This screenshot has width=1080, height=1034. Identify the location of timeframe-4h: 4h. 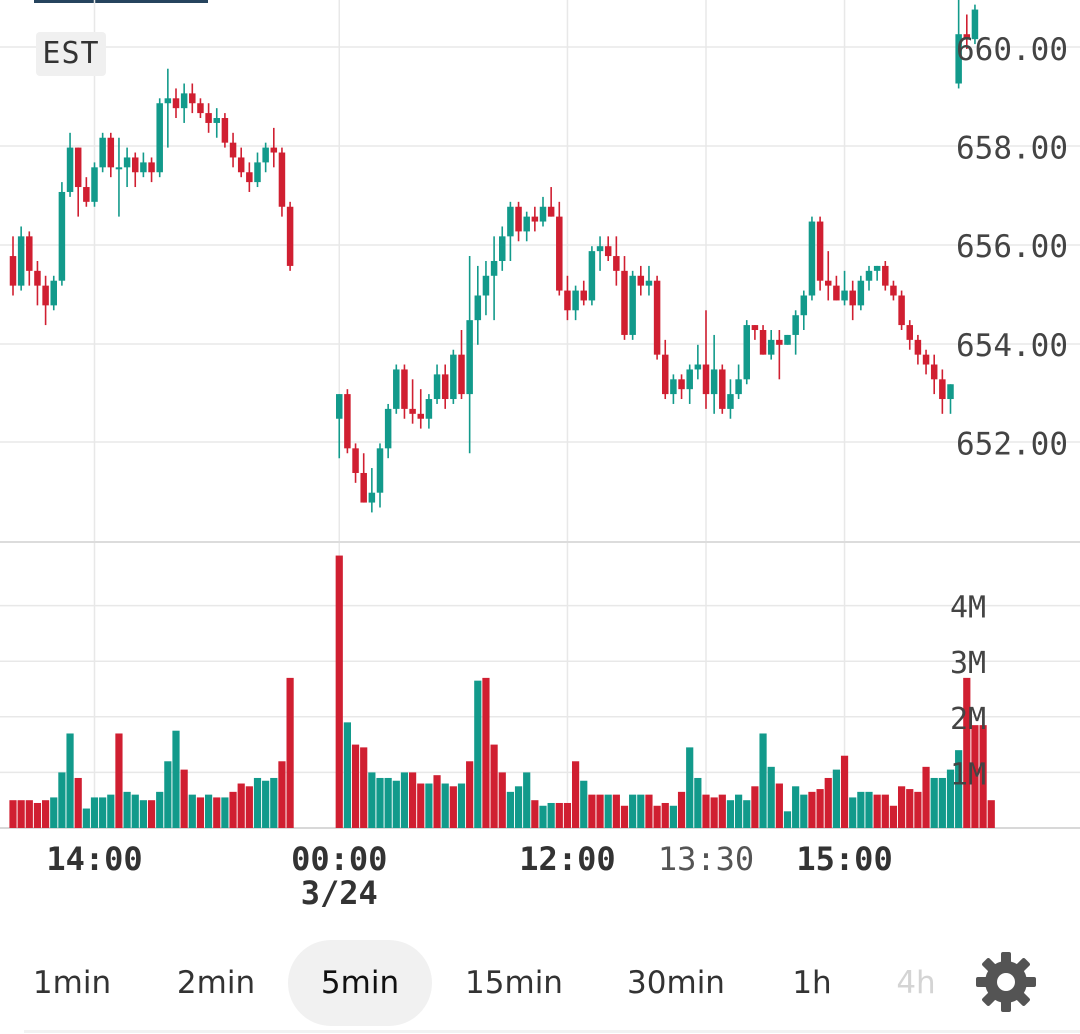
(916, 983).